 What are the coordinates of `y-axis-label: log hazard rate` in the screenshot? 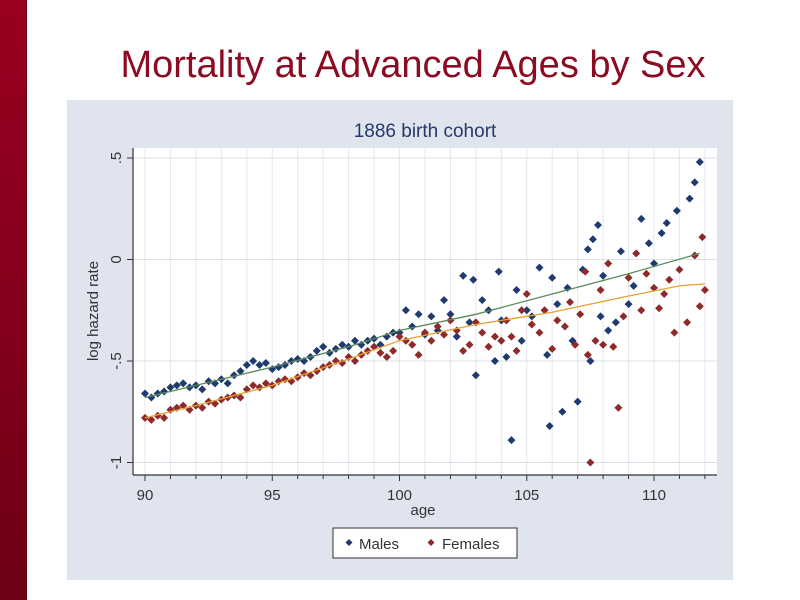 It's located at (93, 311).